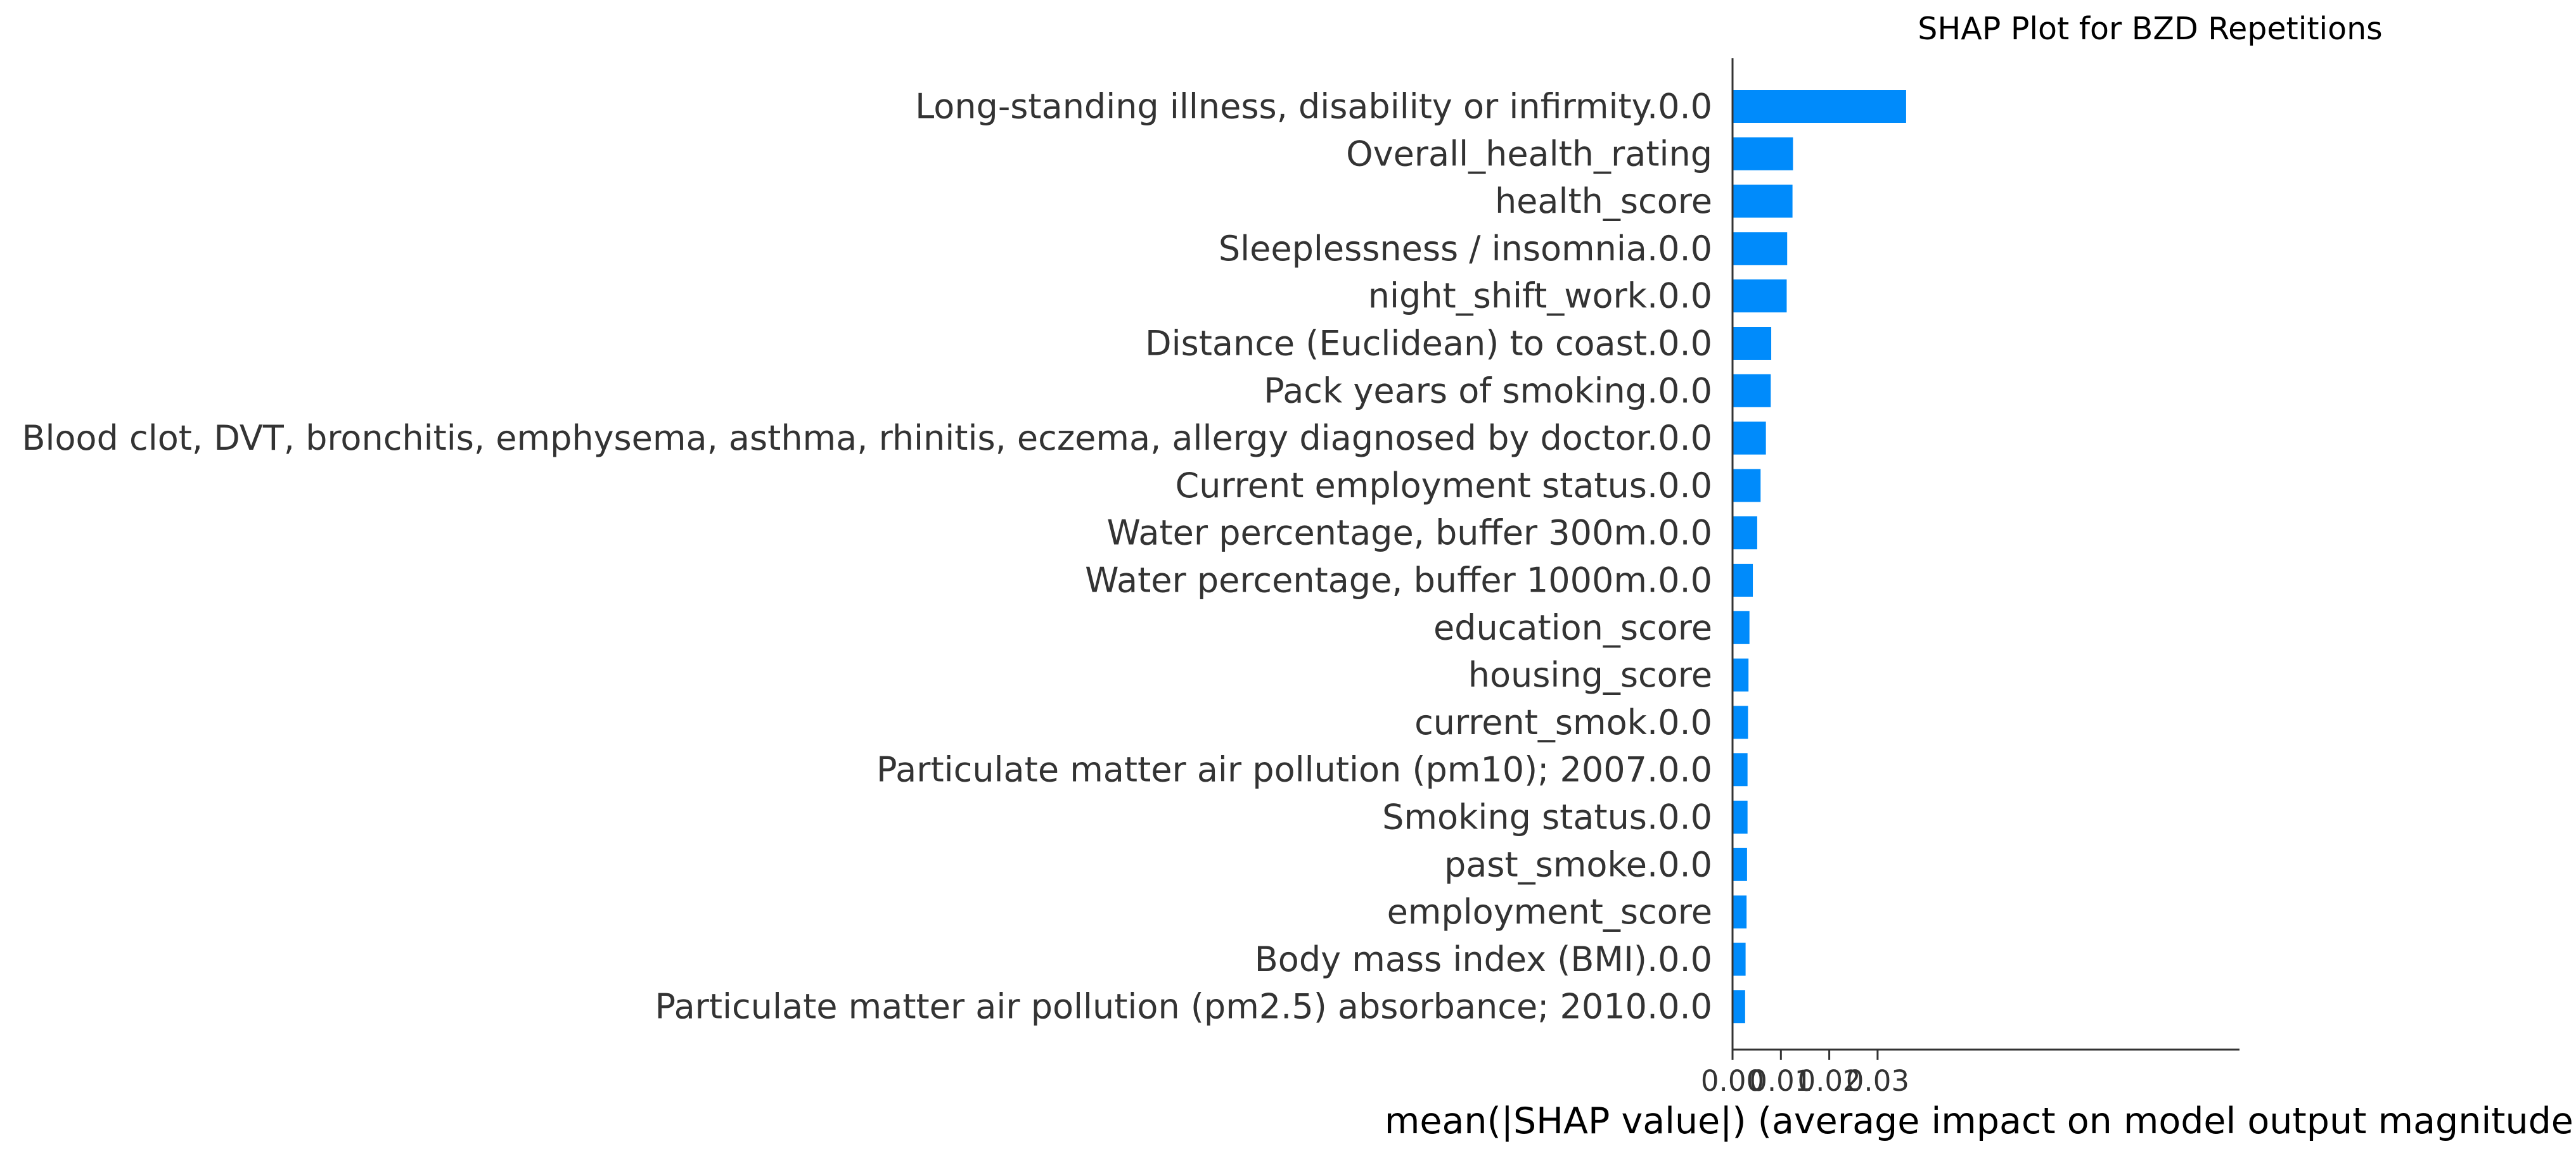 The height and width of the screenshot is (1163, 2576). Describe the element at coordinates (1572, 627) in the screenshot. I see `category-label-11: education_score` at that location.